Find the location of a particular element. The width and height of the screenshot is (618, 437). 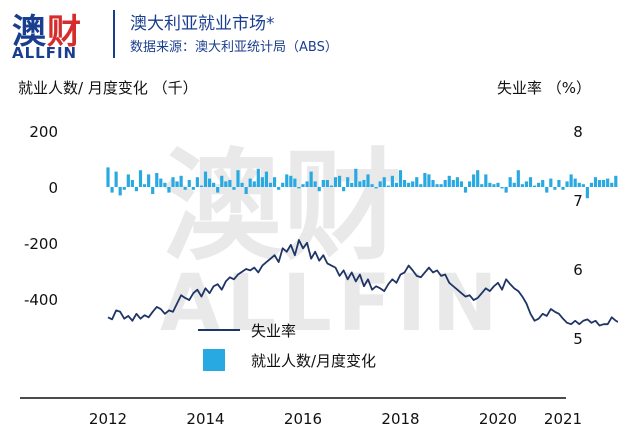

y-right-tick-label: 6 is located at coordinates (578, 270).